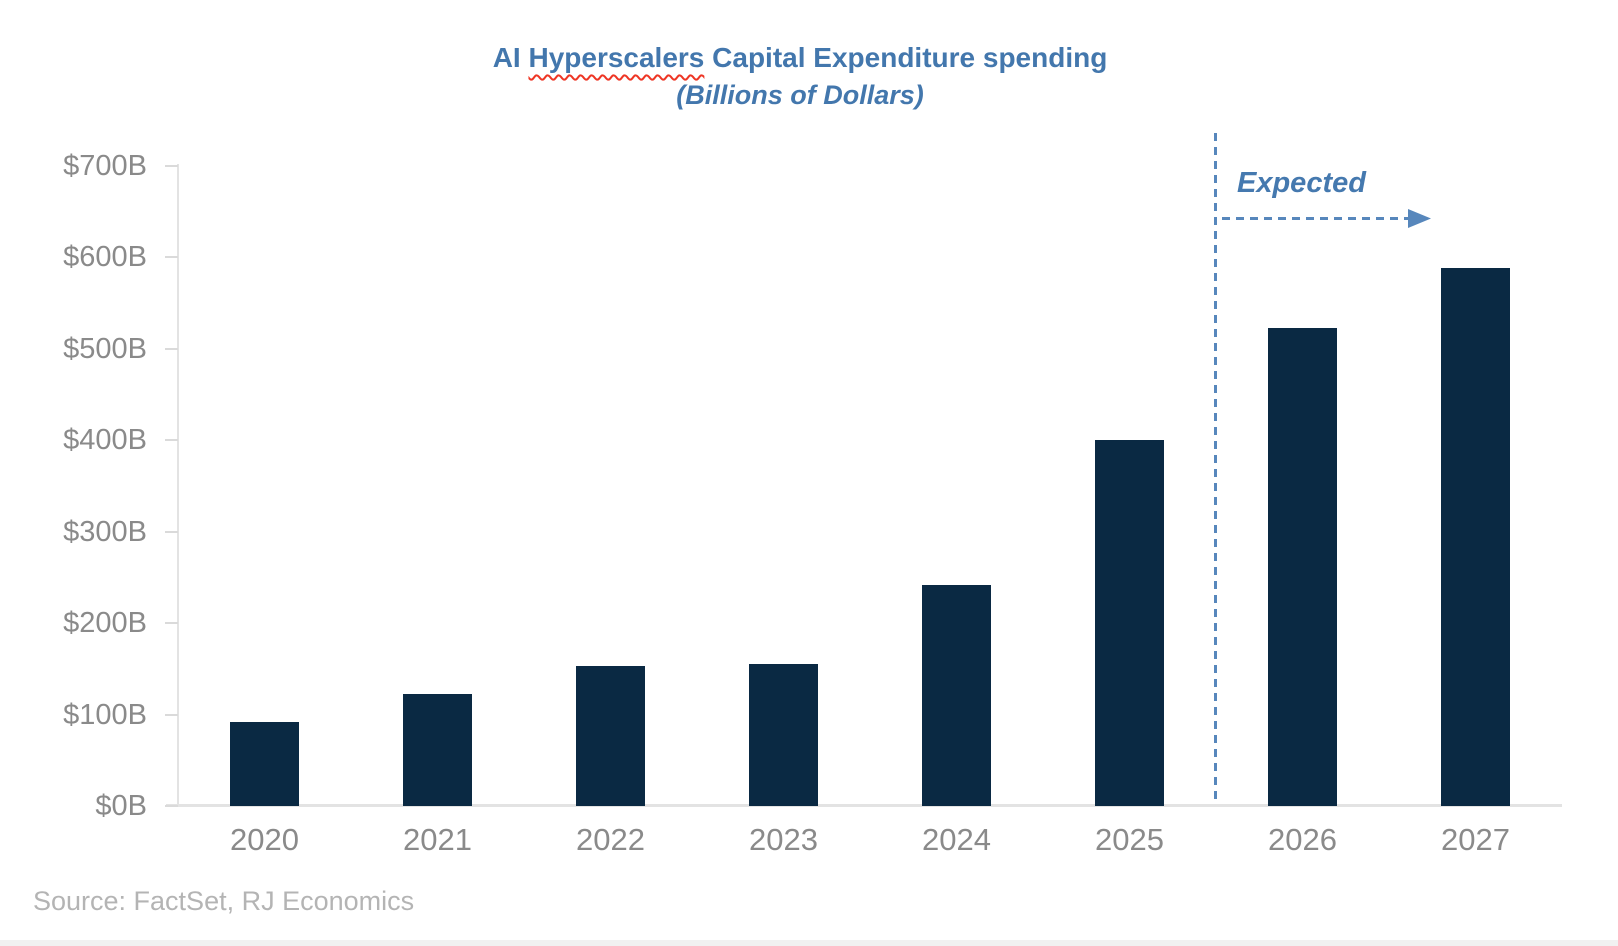 This screenshot has width=1618, height=946. What do you see at coordinates (171, 257) in the screenshot?
I see `y-axis-tick-$600B` at bounding box center [171, 257].